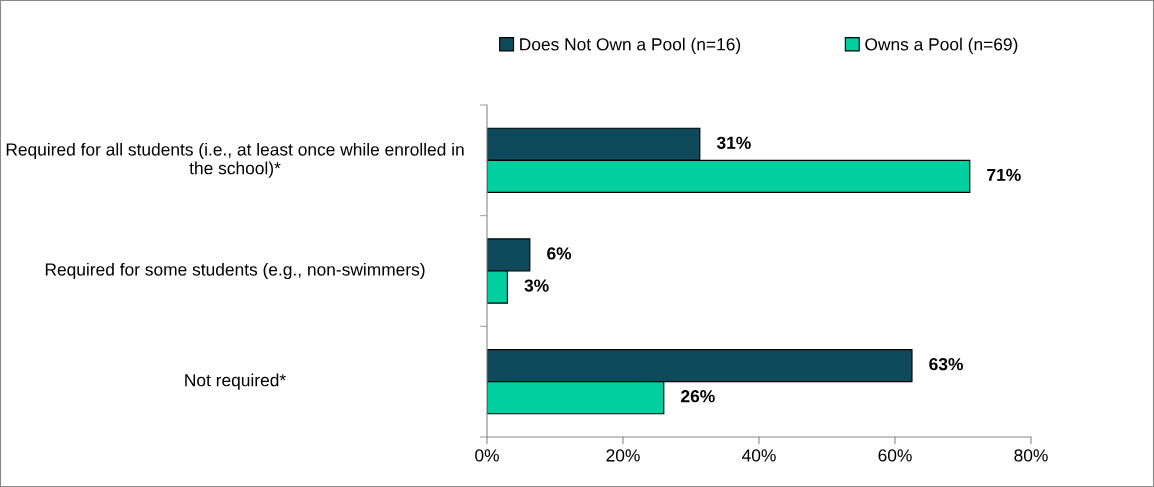 Image resolution: width=1154 pixels, height=487 pixels. What do you see at coordinates (946, 364) in the screenshot?
I see `data-label: 63%` at bounding box center [946, 364].